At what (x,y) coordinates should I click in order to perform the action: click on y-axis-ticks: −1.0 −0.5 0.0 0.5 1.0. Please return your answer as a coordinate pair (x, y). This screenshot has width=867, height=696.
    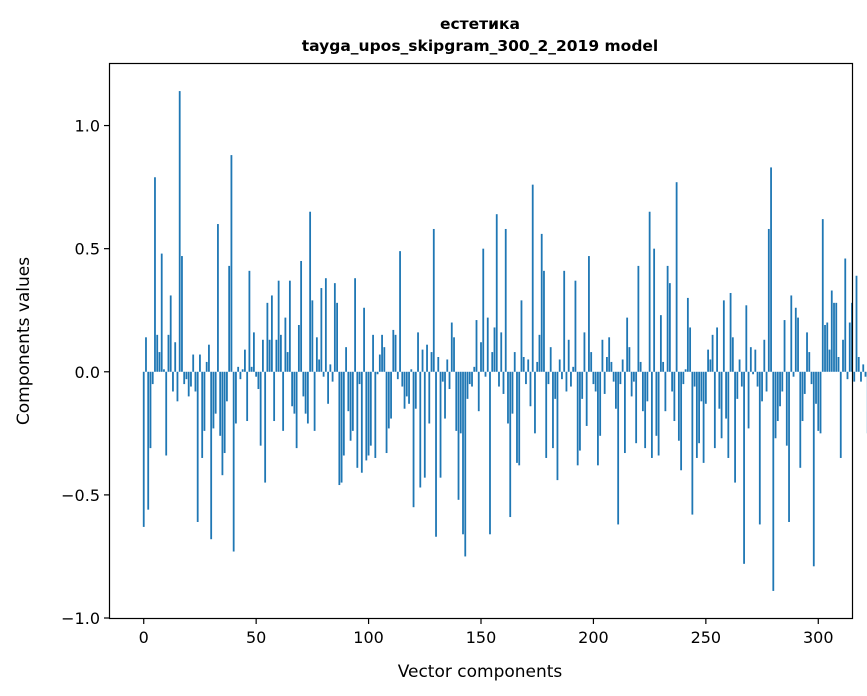
    Looking at the image, I should click on (85, 372).